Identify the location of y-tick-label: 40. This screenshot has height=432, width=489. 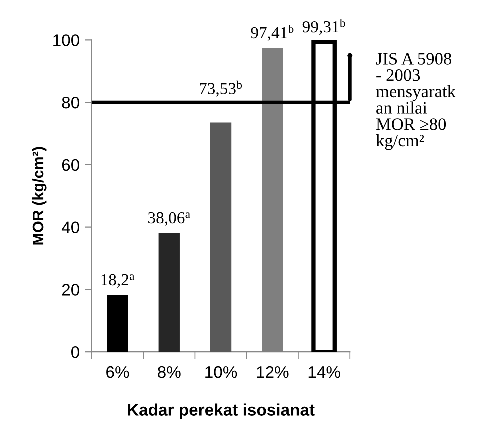
(71, 228).